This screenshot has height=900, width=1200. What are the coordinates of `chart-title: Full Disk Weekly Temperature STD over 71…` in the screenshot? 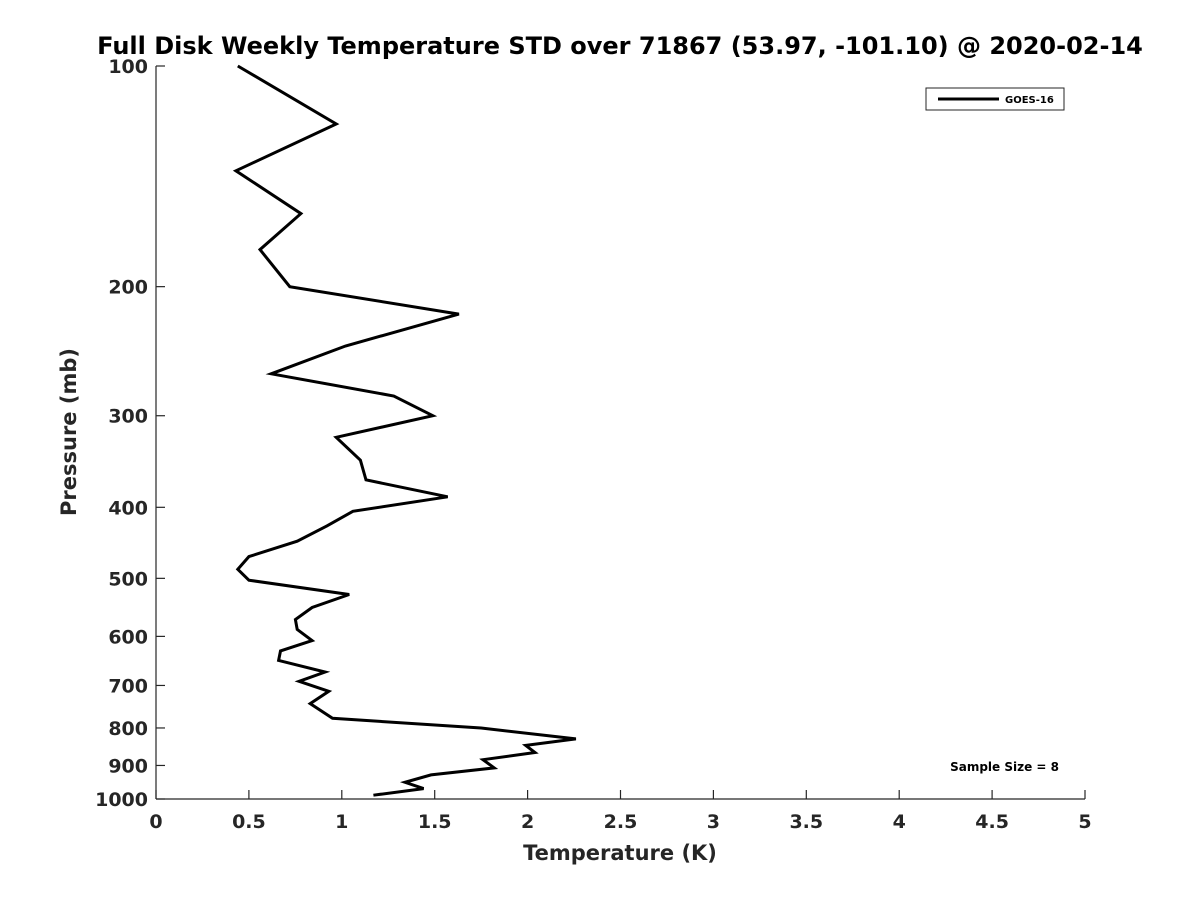 It's located at (620, 46).